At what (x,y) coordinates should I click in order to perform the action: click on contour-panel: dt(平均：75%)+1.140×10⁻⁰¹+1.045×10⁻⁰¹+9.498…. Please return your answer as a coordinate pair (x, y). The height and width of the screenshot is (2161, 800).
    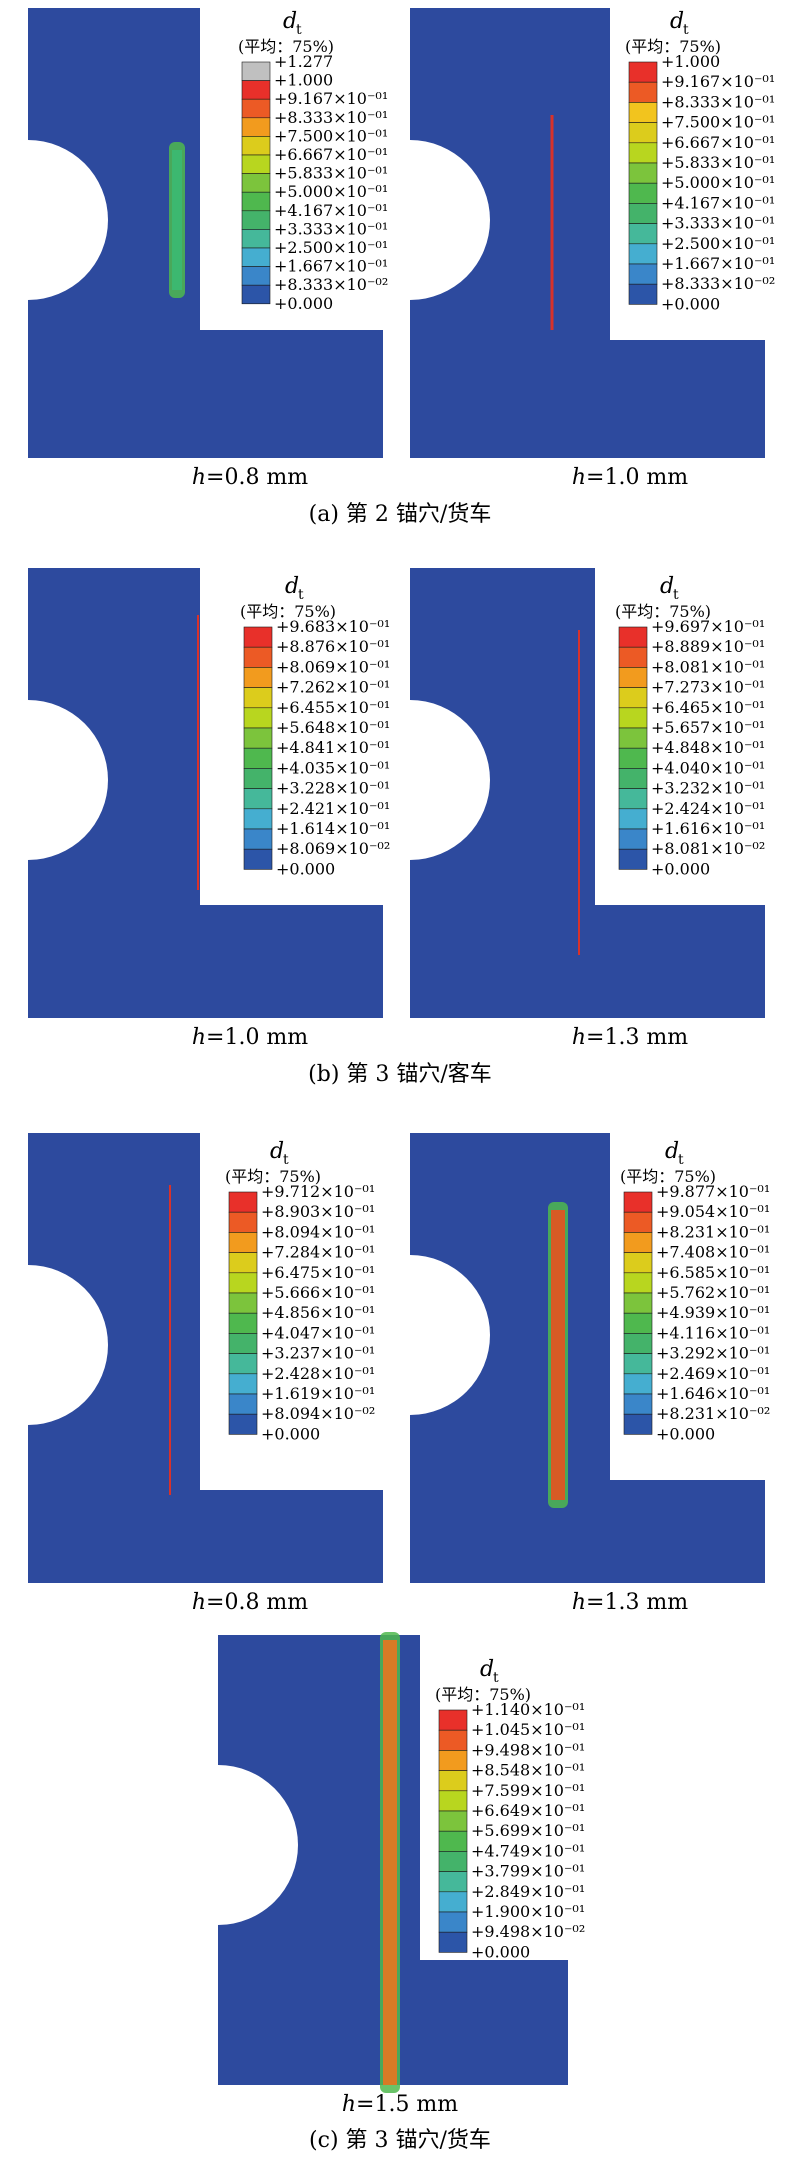
    Looking at the image, I should click on (401, 1862).